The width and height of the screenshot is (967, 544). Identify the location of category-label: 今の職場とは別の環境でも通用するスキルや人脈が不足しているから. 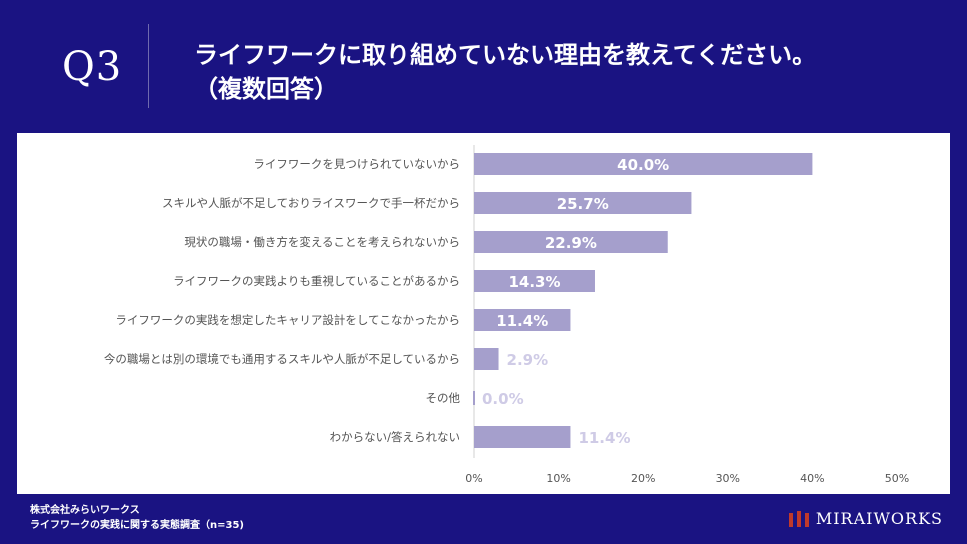
(282, 359).